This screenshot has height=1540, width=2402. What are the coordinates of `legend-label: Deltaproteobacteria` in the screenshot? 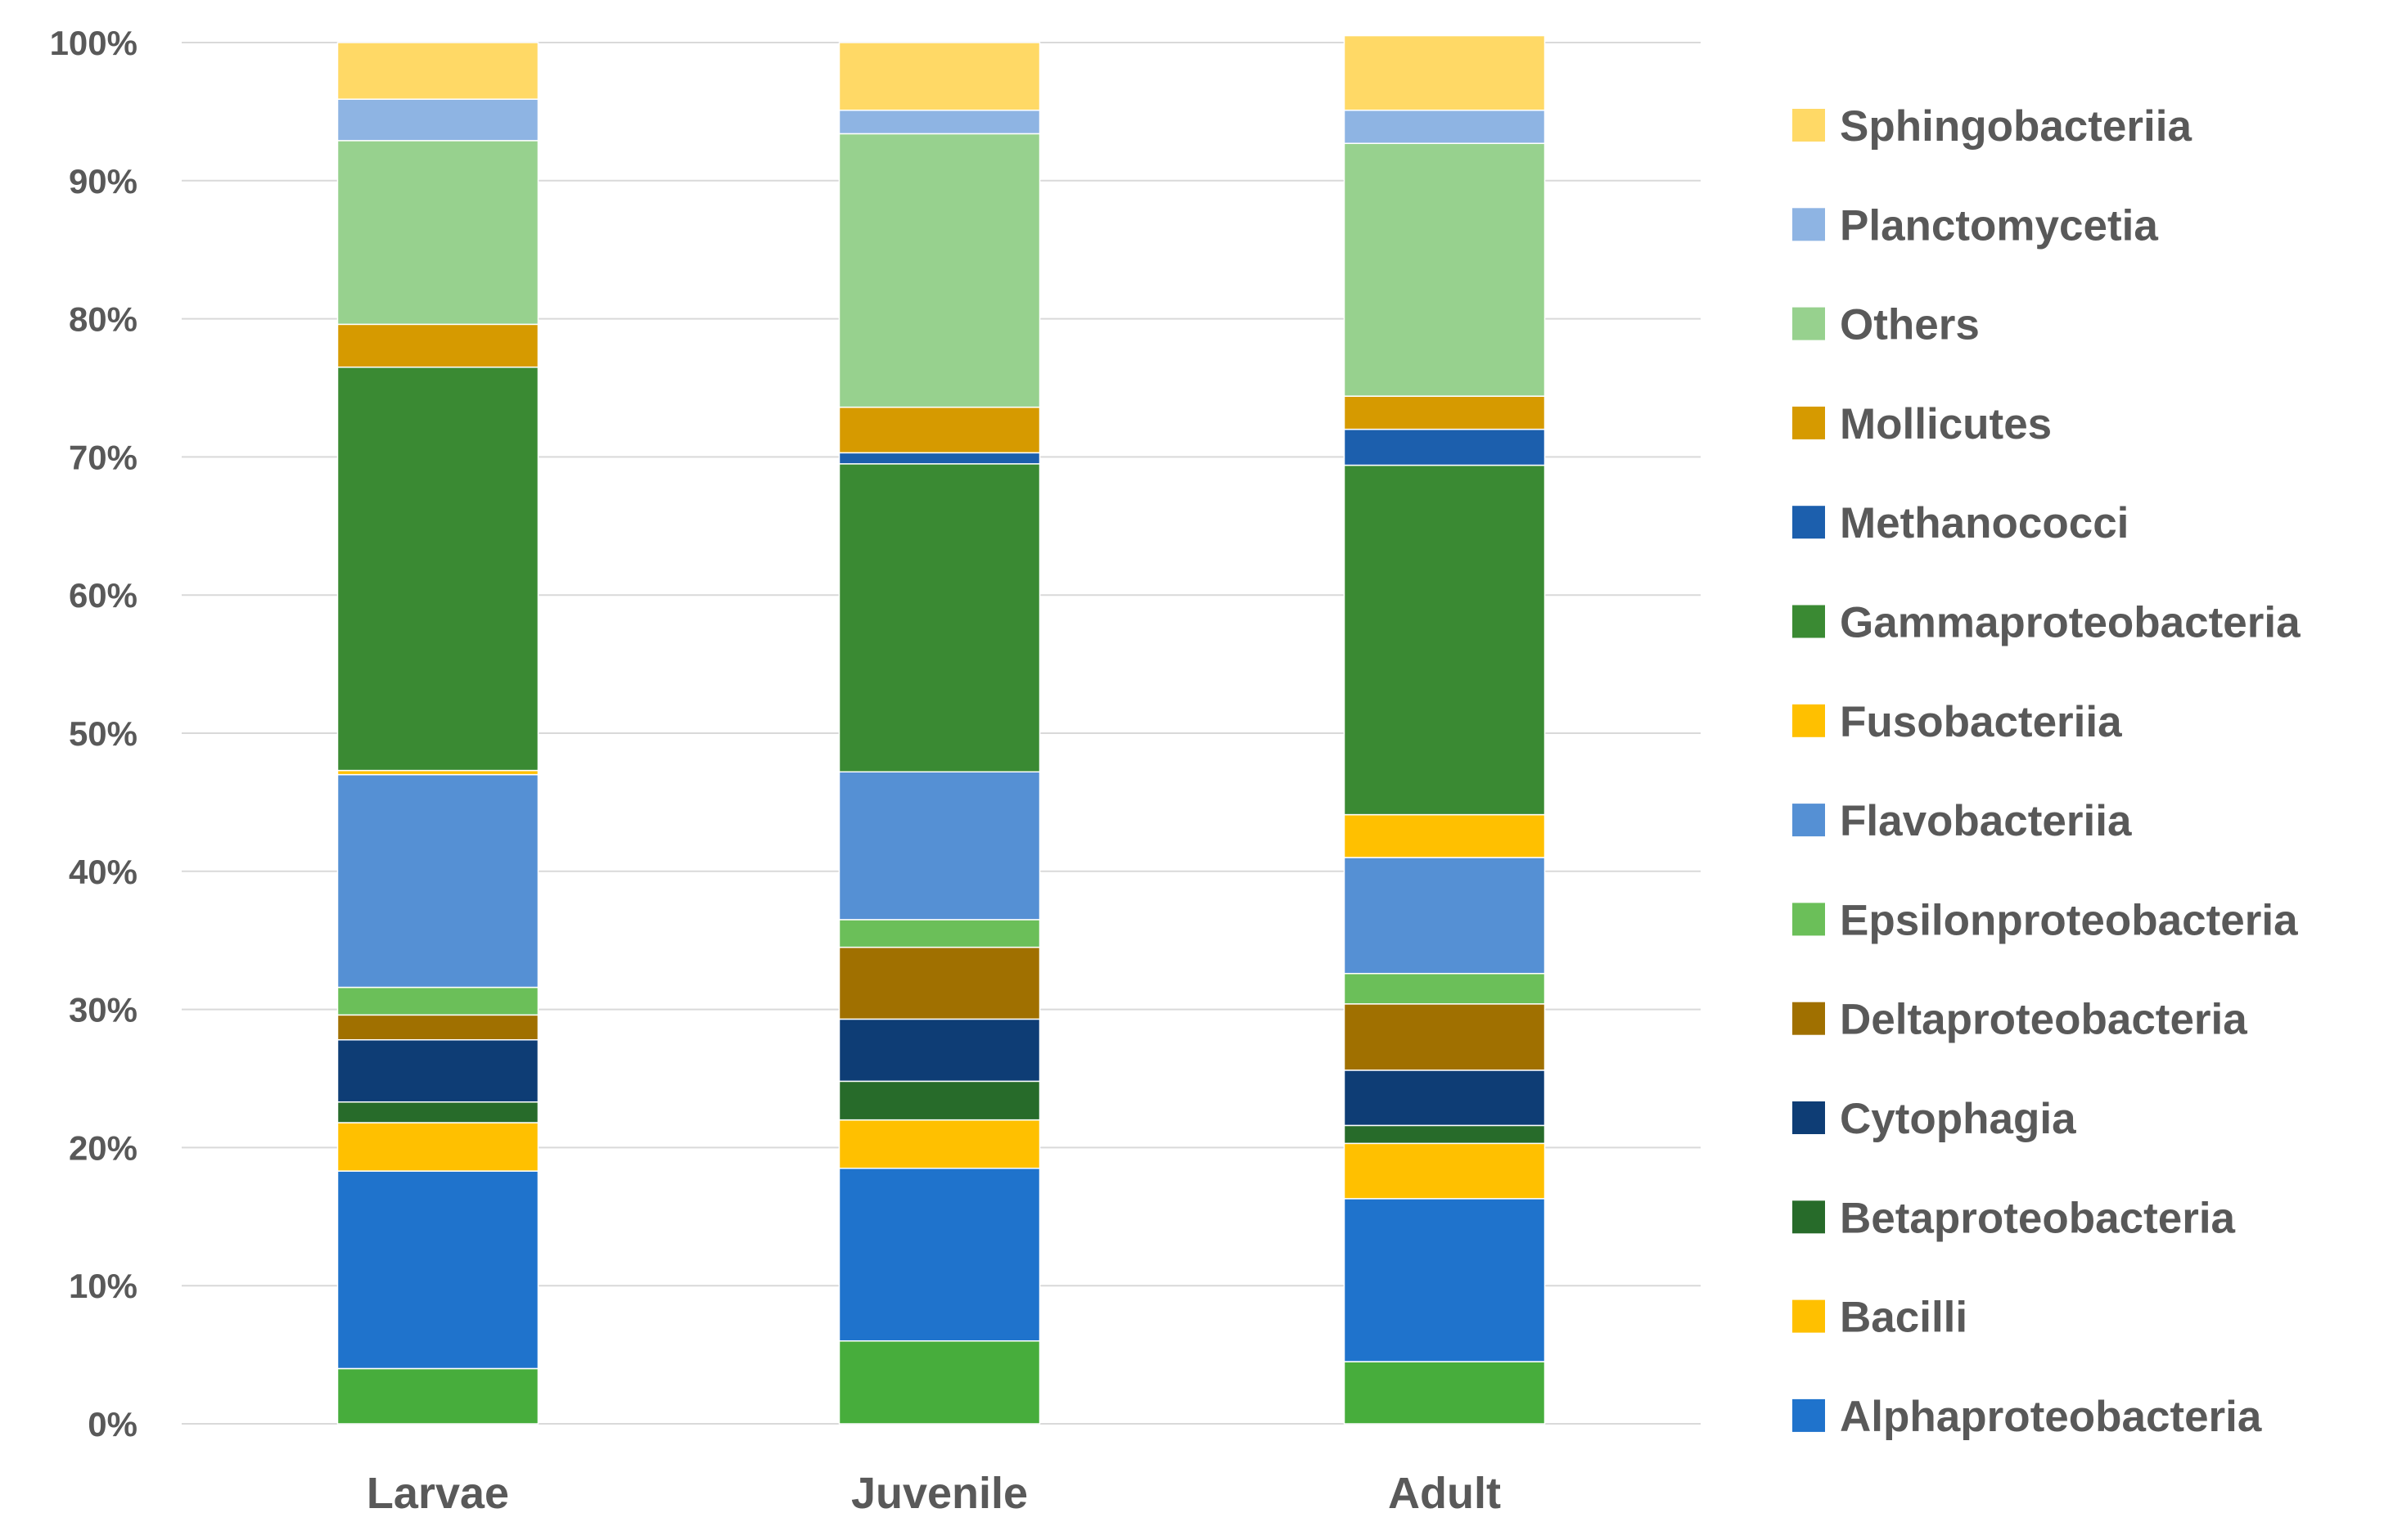 It's located at (2043, 1020).